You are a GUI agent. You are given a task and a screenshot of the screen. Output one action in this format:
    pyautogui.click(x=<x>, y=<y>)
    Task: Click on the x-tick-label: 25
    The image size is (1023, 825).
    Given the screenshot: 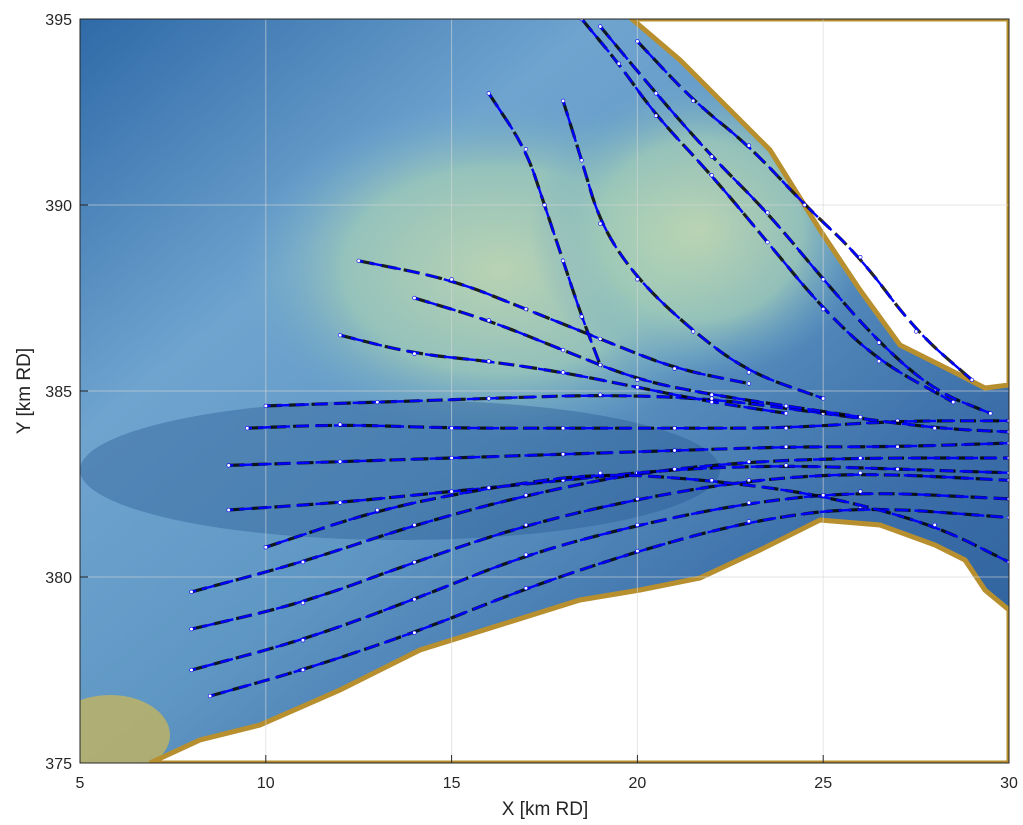 What is the action you would take?
    pyautogui.click(x=823, y=783)
    